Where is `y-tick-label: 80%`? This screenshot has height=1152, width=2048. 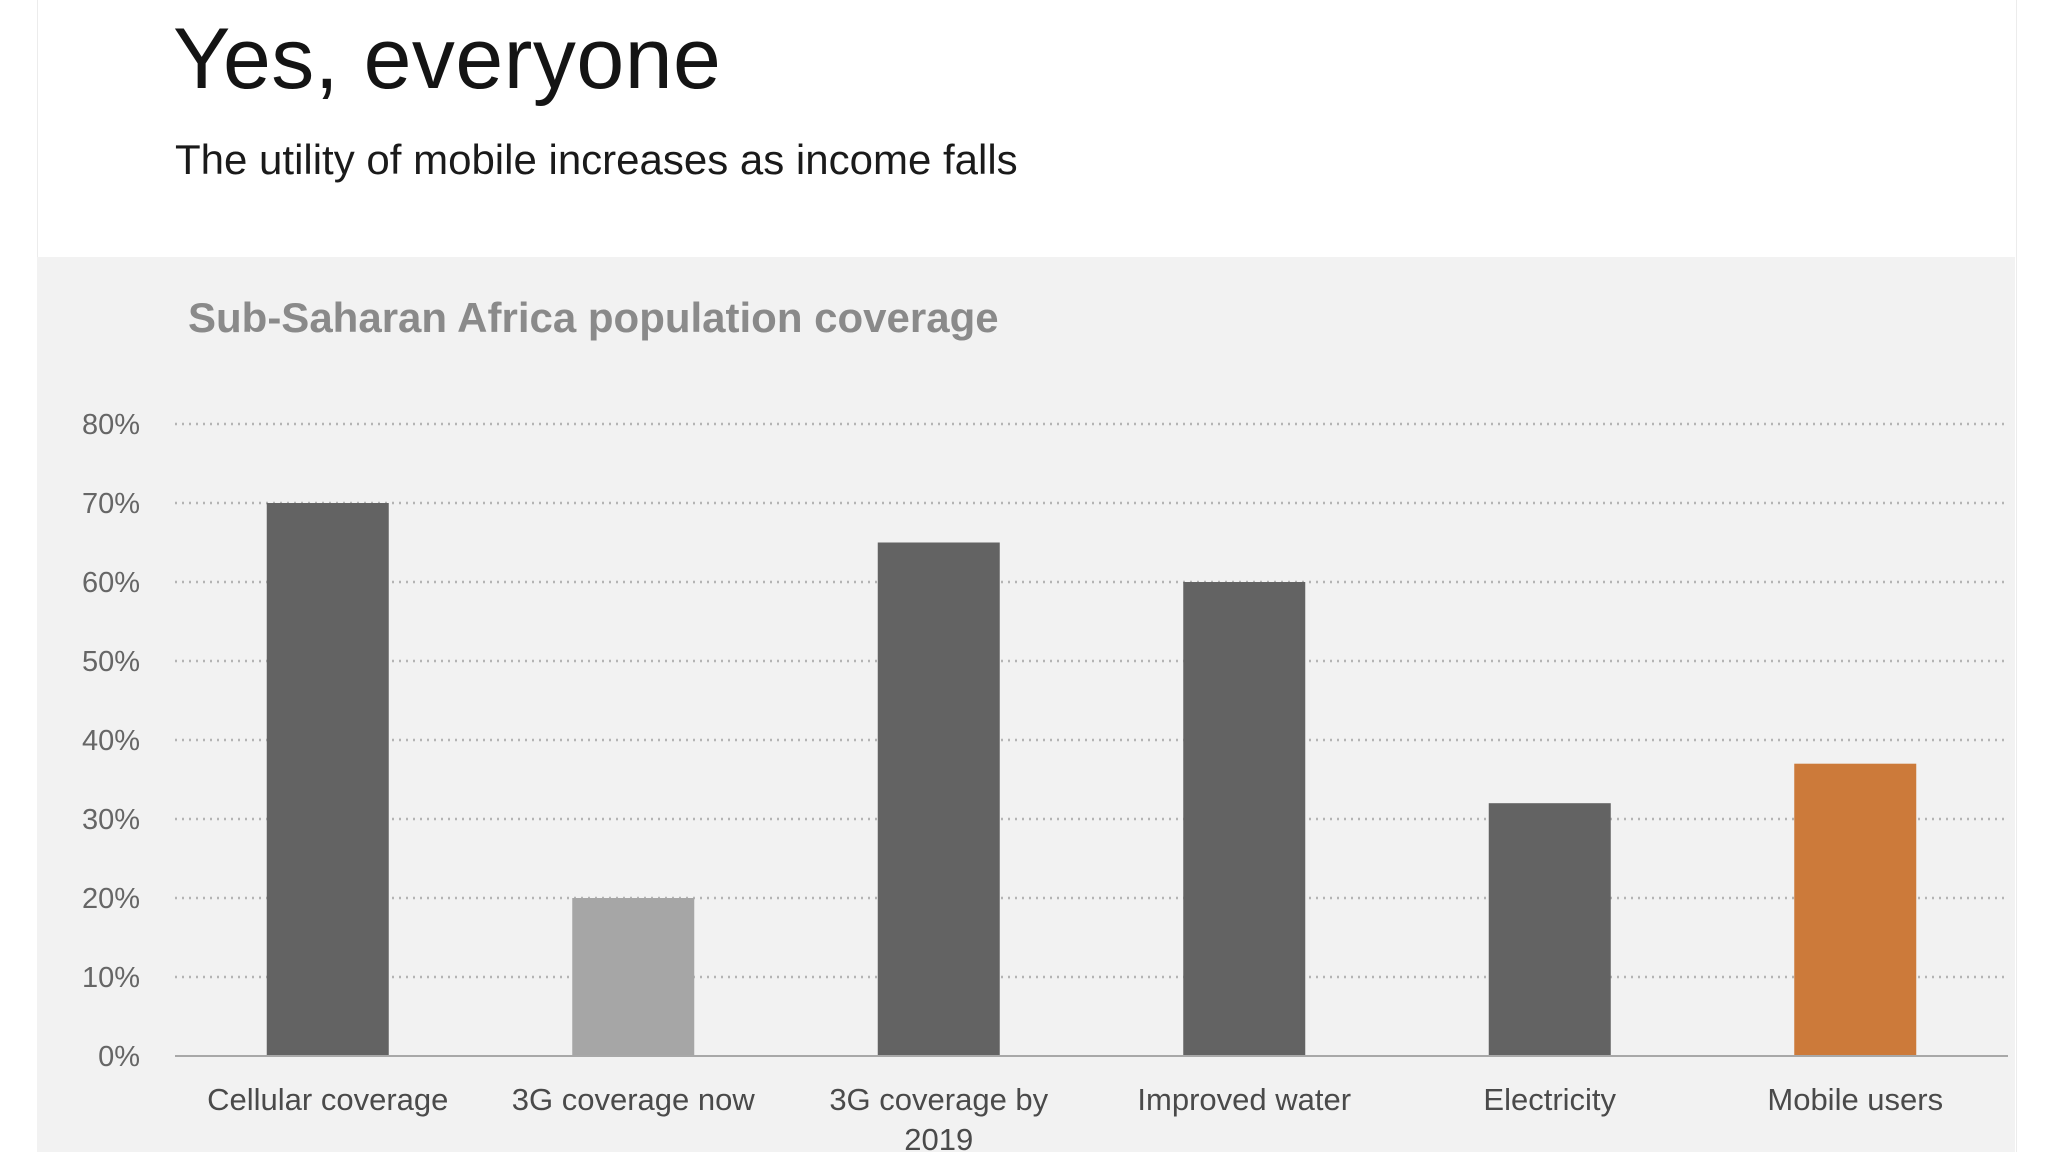
y-tick-label: 80% is located at coordinates (111, 425).